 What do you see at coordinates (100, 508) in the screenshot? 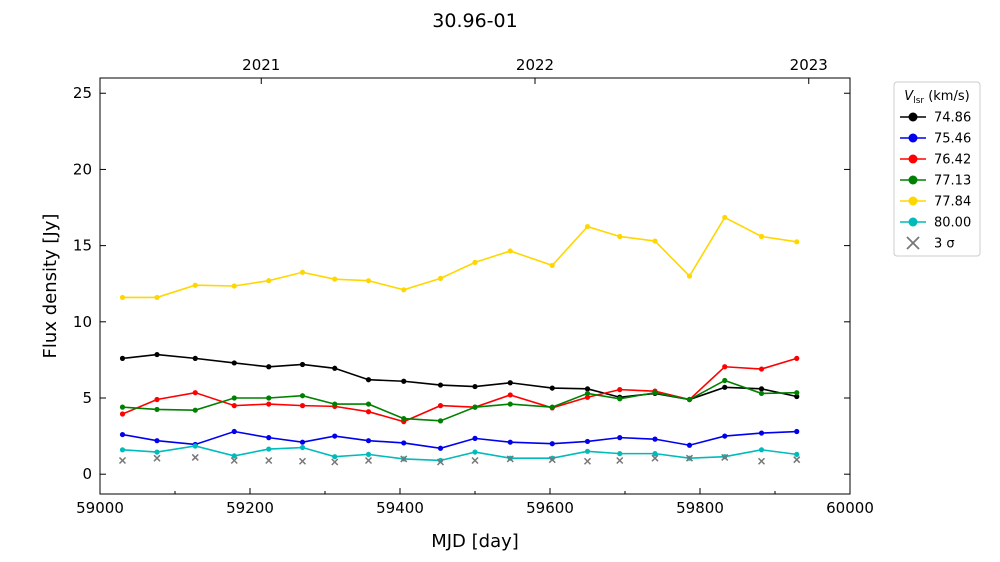
I see `x-tick-label: 59000` at bounding box center [100, 508].